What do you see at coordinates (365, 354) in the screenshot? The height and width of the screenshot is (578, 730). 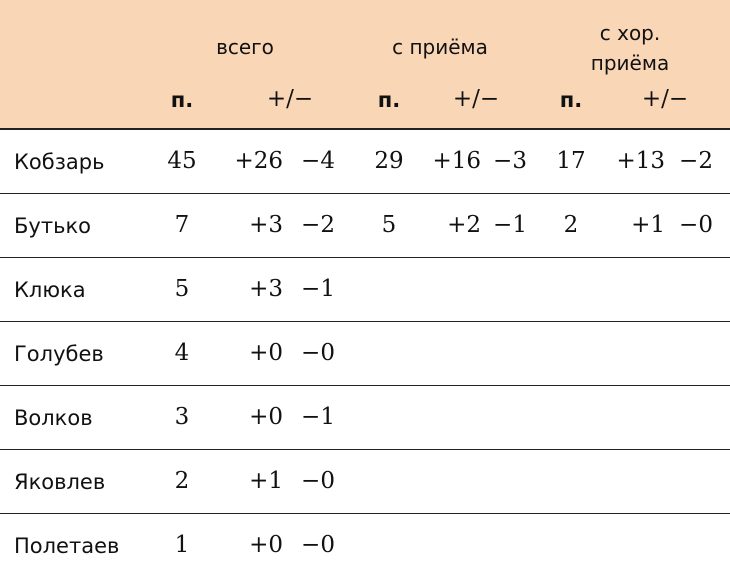 I see `table-row: Голубев 4 +0 −0` at bounding box center [365, 354].